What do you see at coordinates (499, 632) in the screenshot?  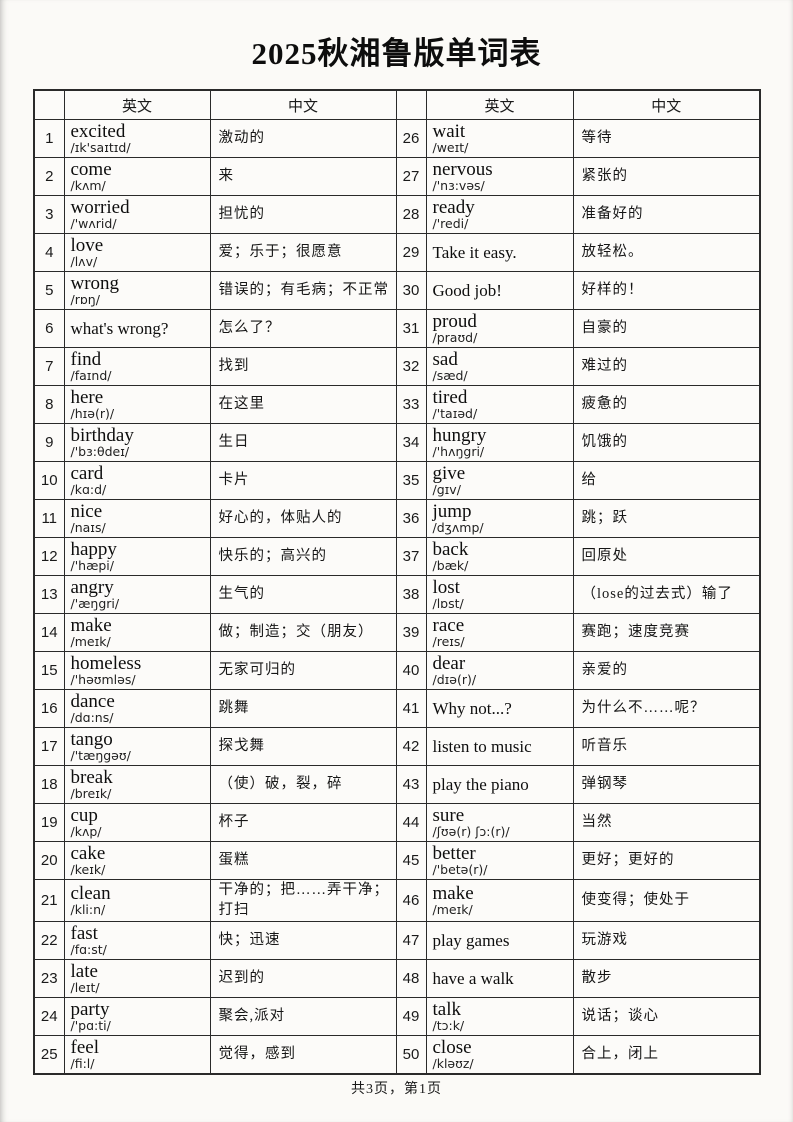 I see `english-cell: race/reɪs/` at bounding box center [499, 632].